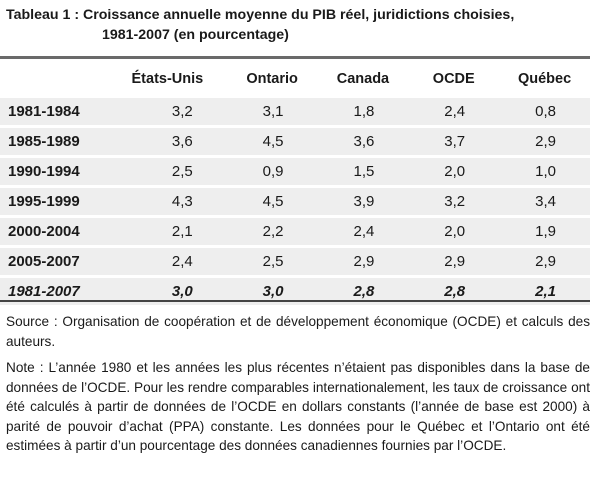  Describe the element at coordinates (454, 77) in the screenshot. I see `column-header-ocde: OCDE` at that location.